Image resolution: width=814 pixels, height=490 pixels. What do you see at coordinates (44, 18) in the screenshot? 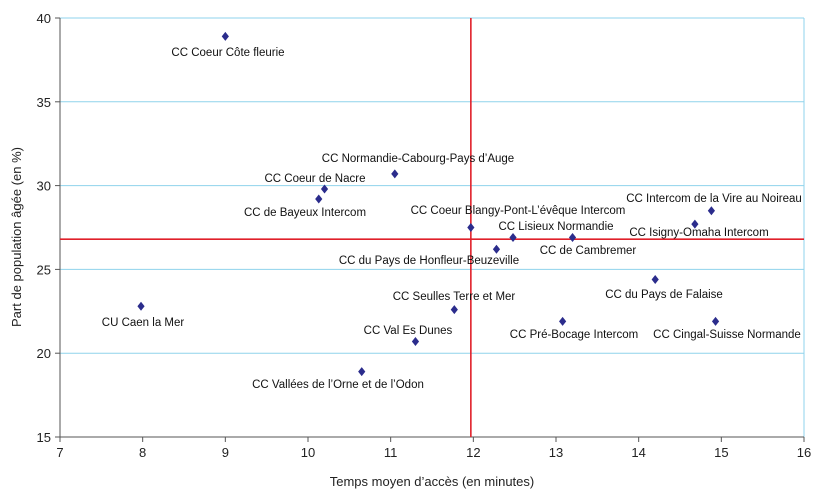
I see `y-tick-label: 40` at bounding box center [44, 18].